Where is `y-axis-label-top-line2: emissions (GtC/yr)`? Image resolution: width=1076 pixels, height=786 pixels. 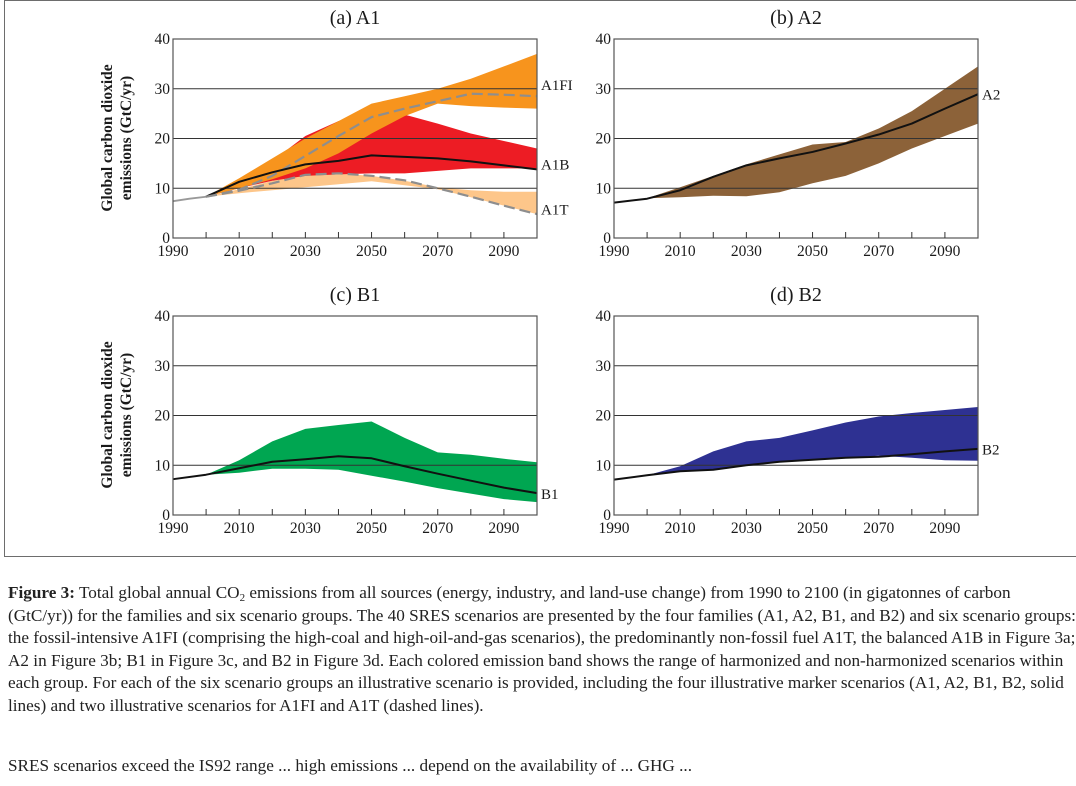
y-axis-label-top-line2: emissions (GtC/yr) is located at coordinates (126, 138).